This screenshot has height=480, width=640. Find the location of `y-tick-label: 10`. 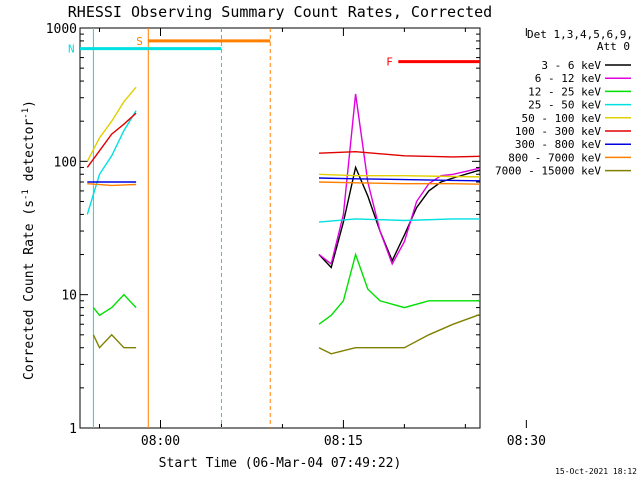

y-tick-label: 10 is located at coordinates (69, 296).